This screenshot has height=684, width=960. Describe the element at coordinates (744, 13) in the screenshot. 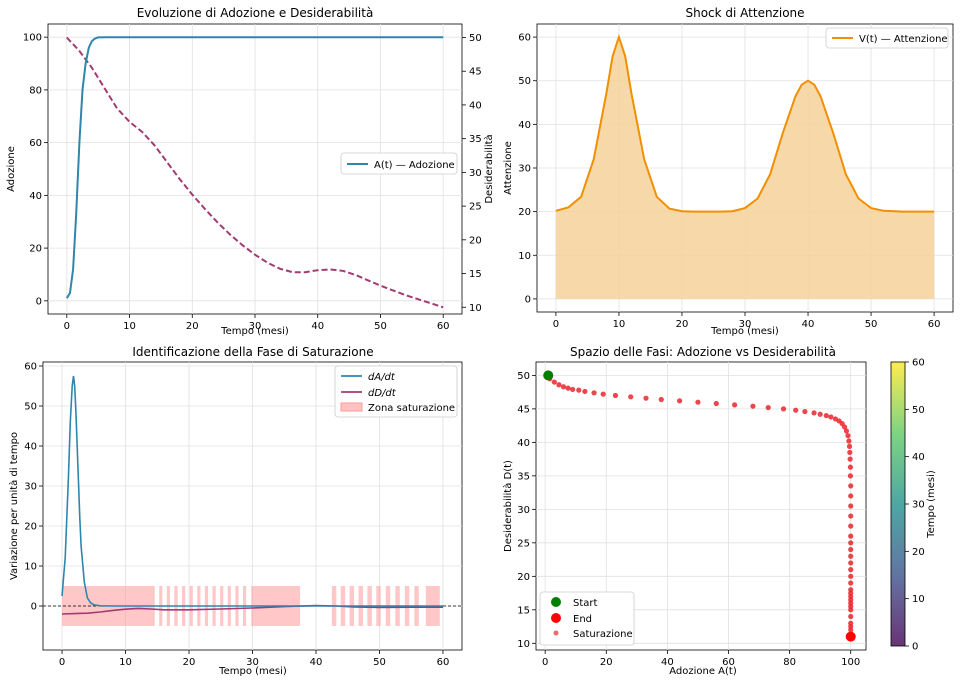

I see `chart-title: Shock di Attenzione` at that location.